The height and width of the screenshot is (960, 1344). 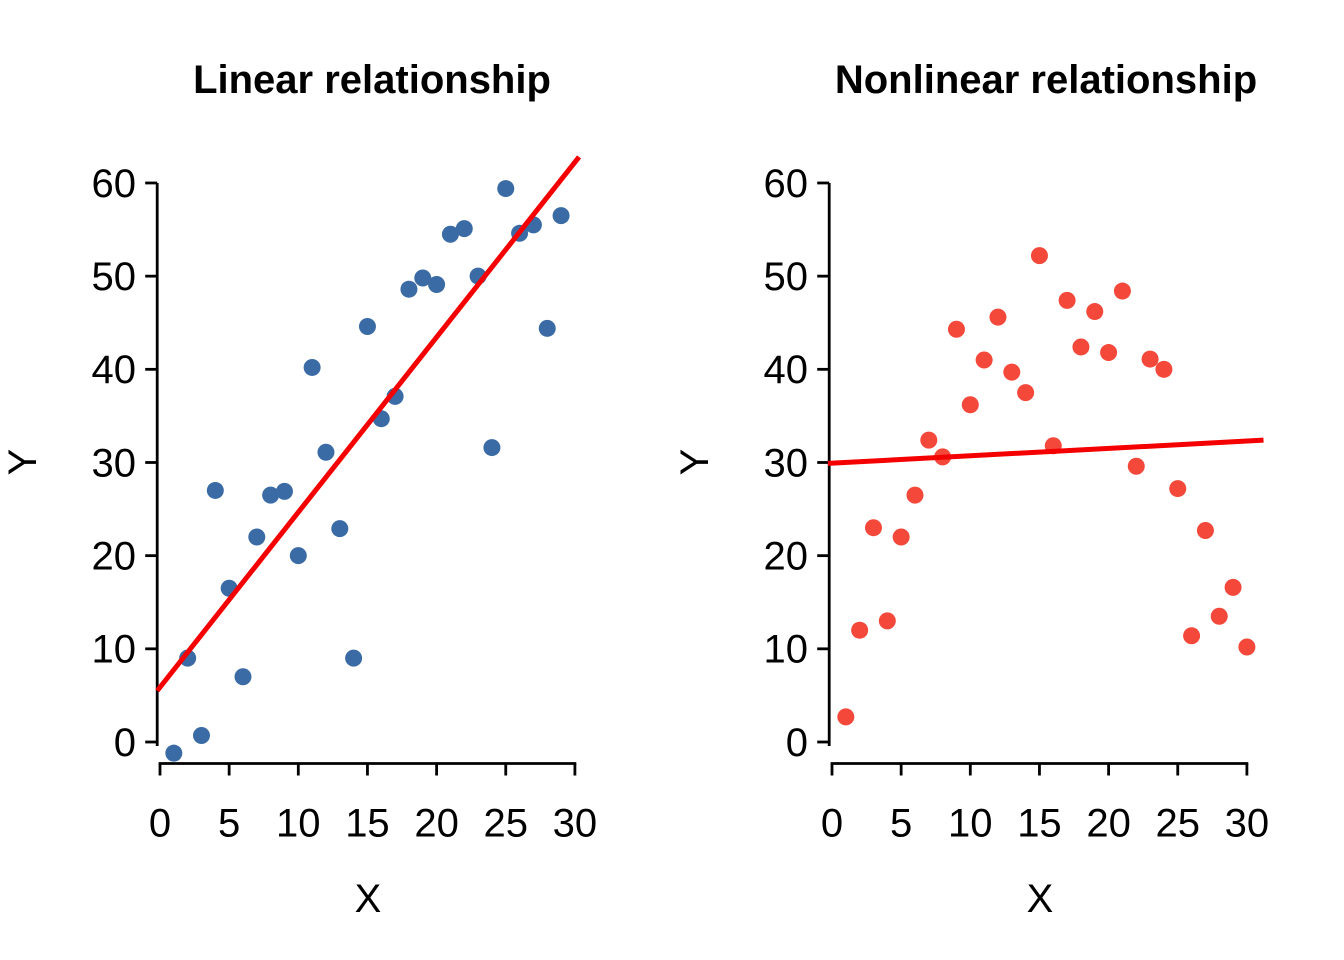 What do you see at coordinates (1040, 899) in the screenshot?
I see `x-axis-label-nonlinear: X` at bounding box center [1040, 899].